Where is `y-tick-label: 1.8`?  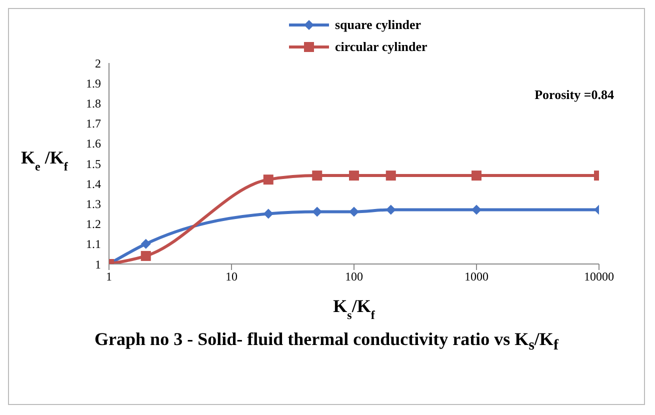
y-tick-label: 1.8 is located at coordinates (93, 103).